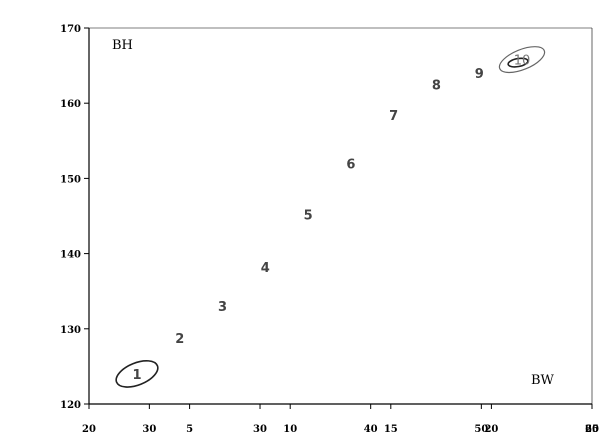  I want to click on x-tick-label: 15, so click(391, 429).